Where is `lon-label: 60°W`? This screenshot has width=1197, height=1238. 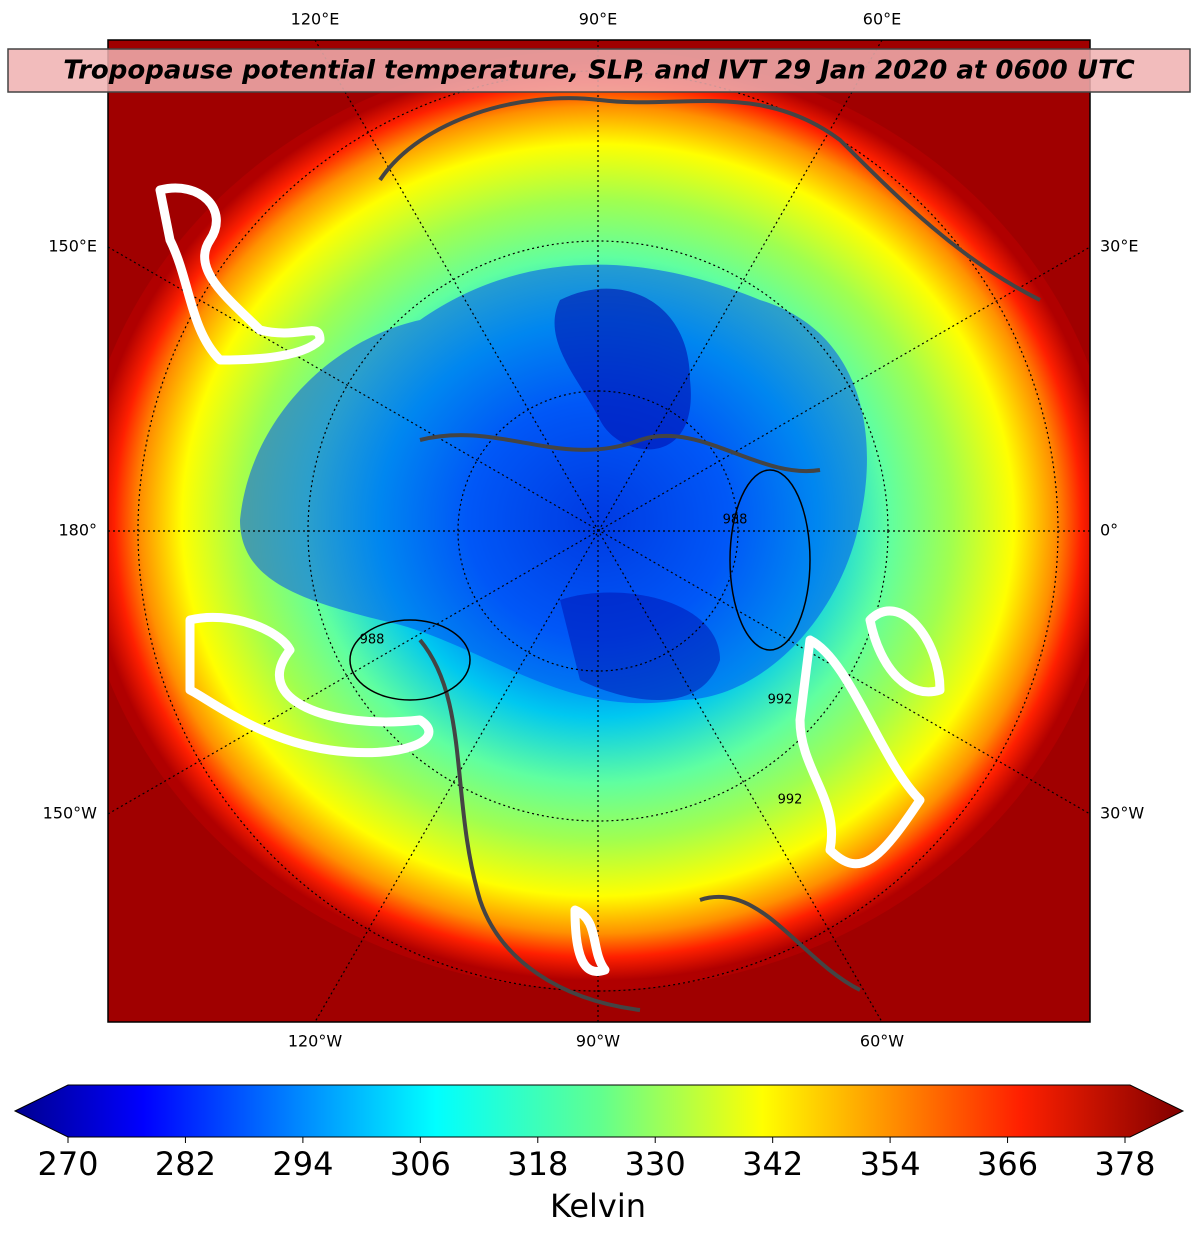
lon-label: 60°W is located at coordinates (882, 1041).